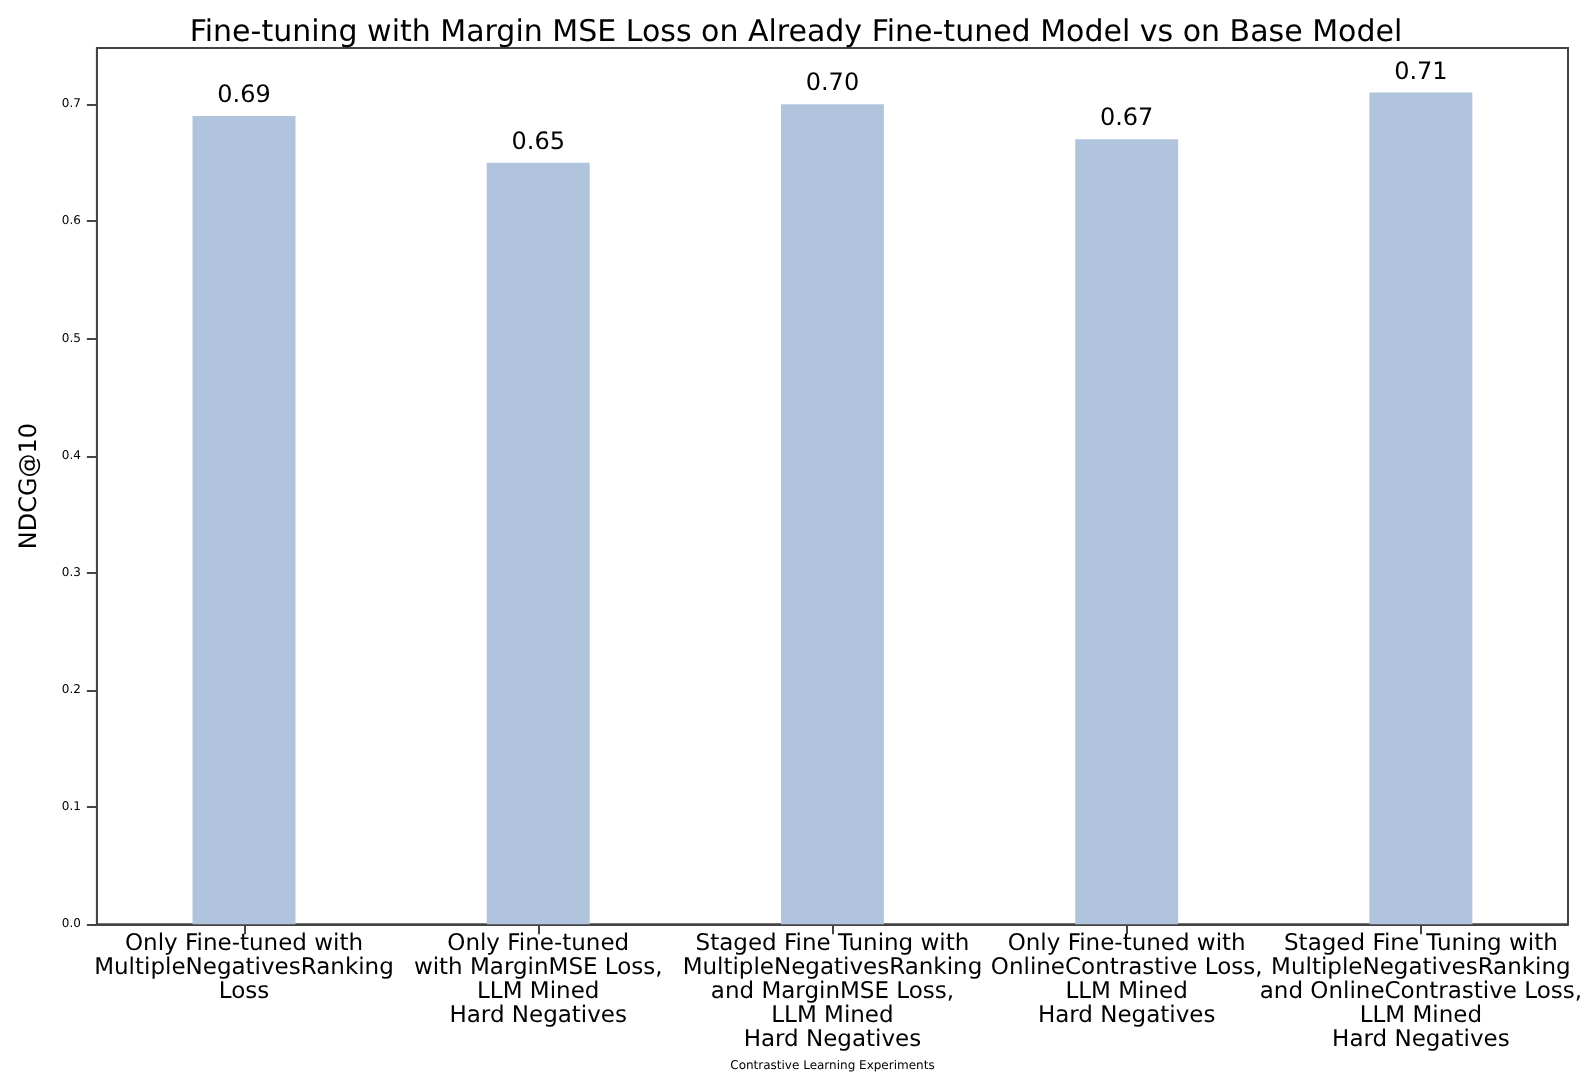  What do you see at coordinates (244, 93) in the screenshot?
I see `data-label: 0.69` at bounding box center [244, 93].